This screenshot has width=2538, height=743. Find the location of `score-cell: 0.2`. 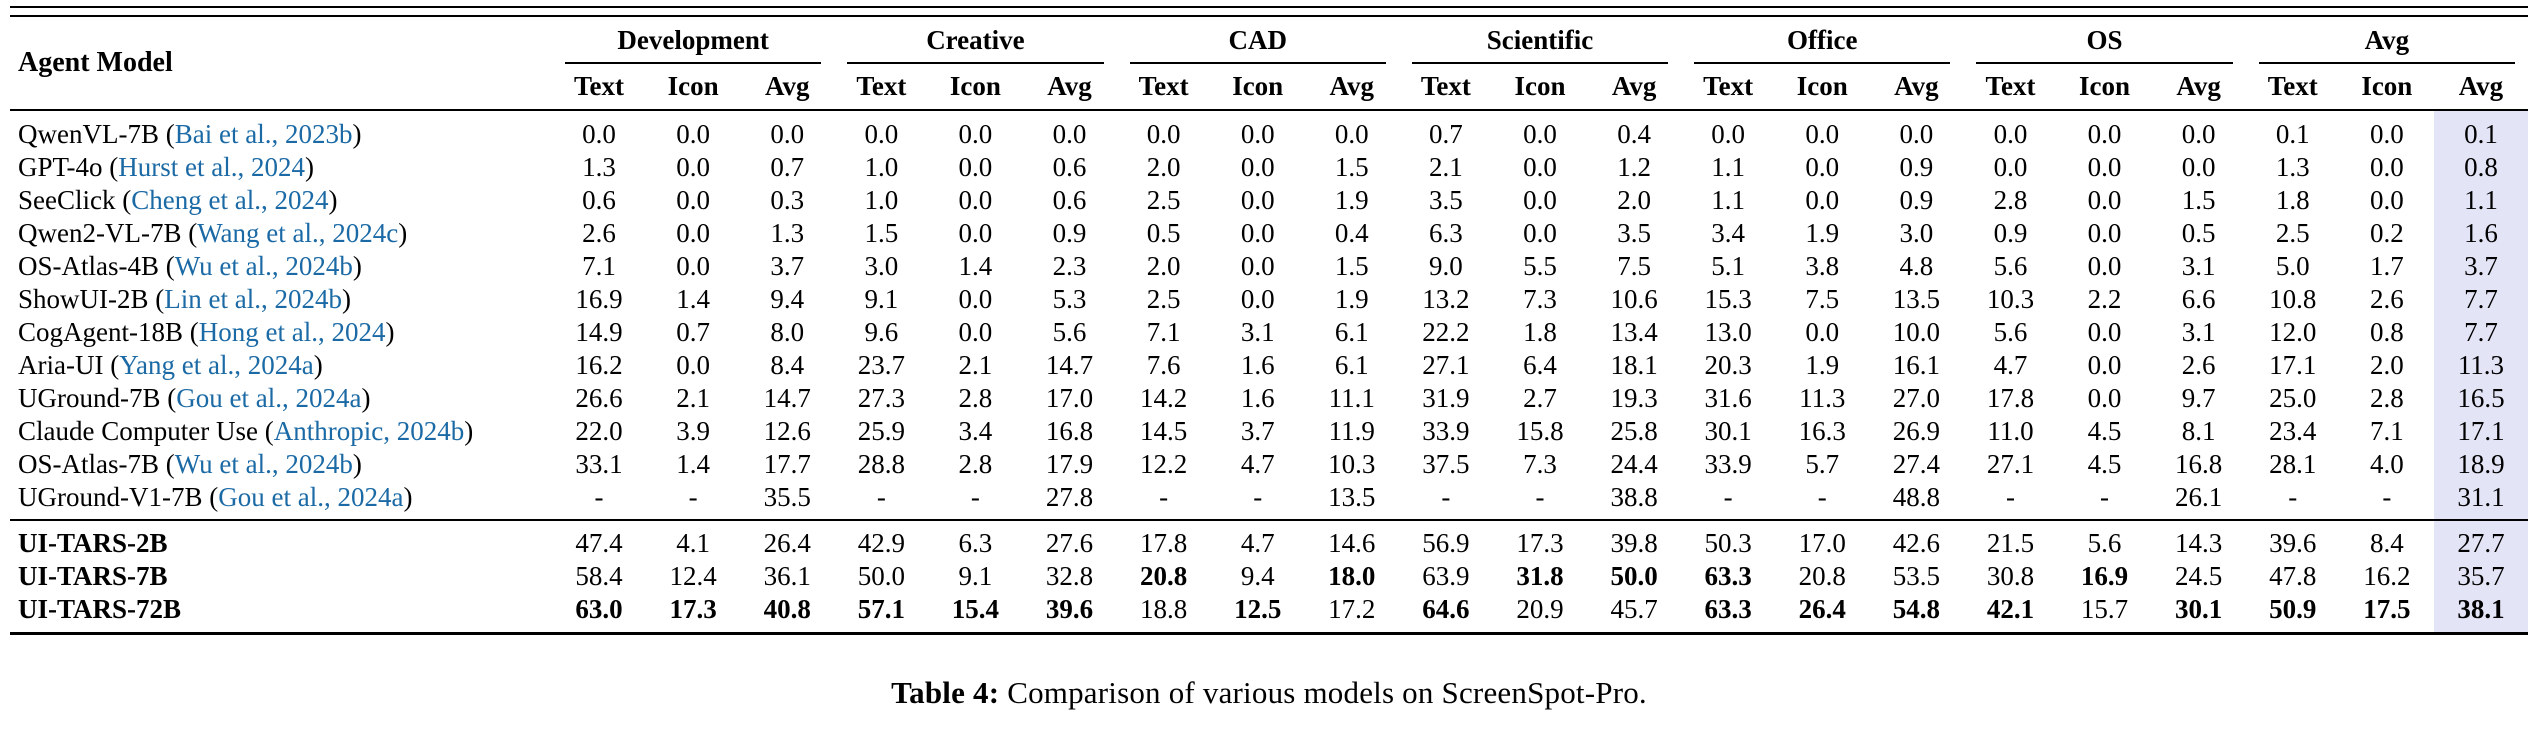

score-cell: 0.2 is located at coordinates (2386, 233).